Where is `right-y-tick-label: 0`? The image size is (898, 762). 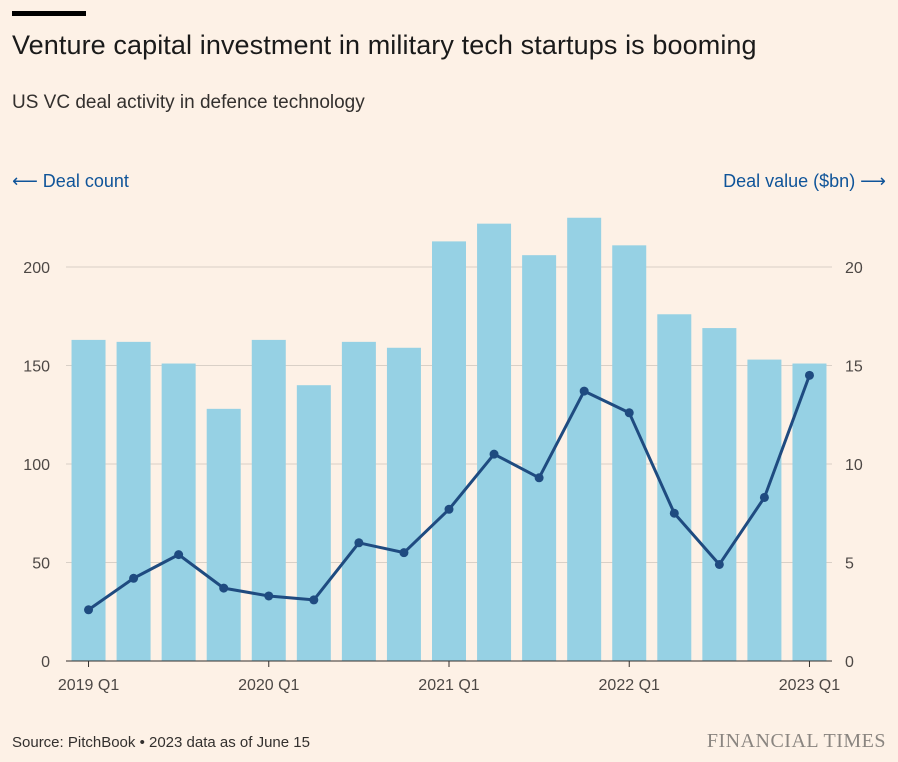 right-y-tick-label: 0 is located at coordinates (849, 662).